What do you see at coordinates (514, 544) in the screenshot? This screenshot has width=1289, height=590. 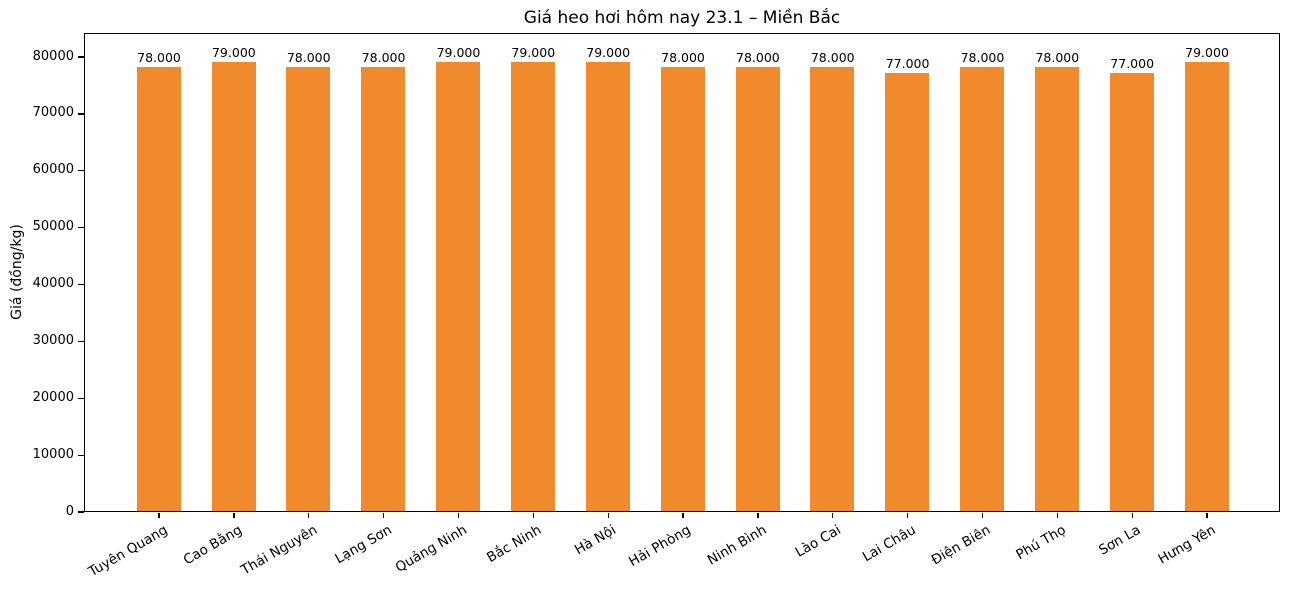 I see `x-tick-label: Bắc Ninh` at bounding box center [514, 544].